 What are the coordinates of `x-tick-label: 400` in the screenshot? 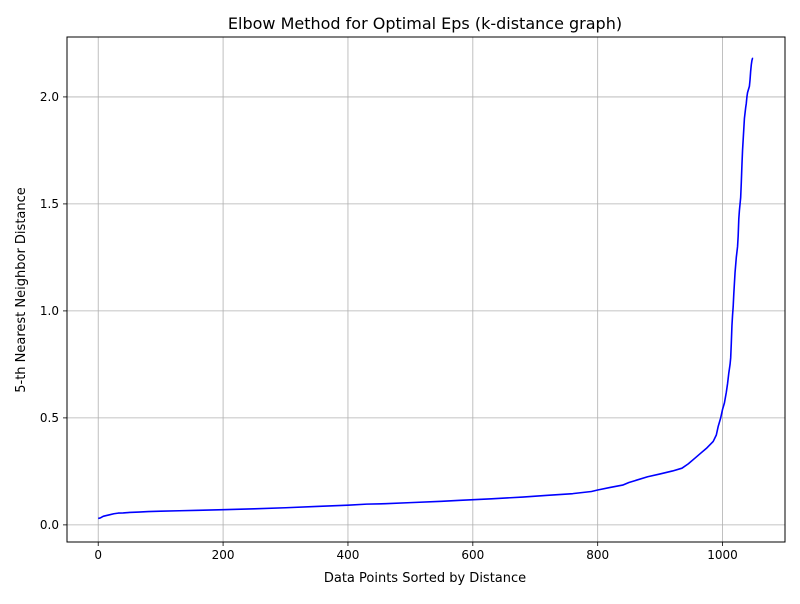 It's located at (348, 555).